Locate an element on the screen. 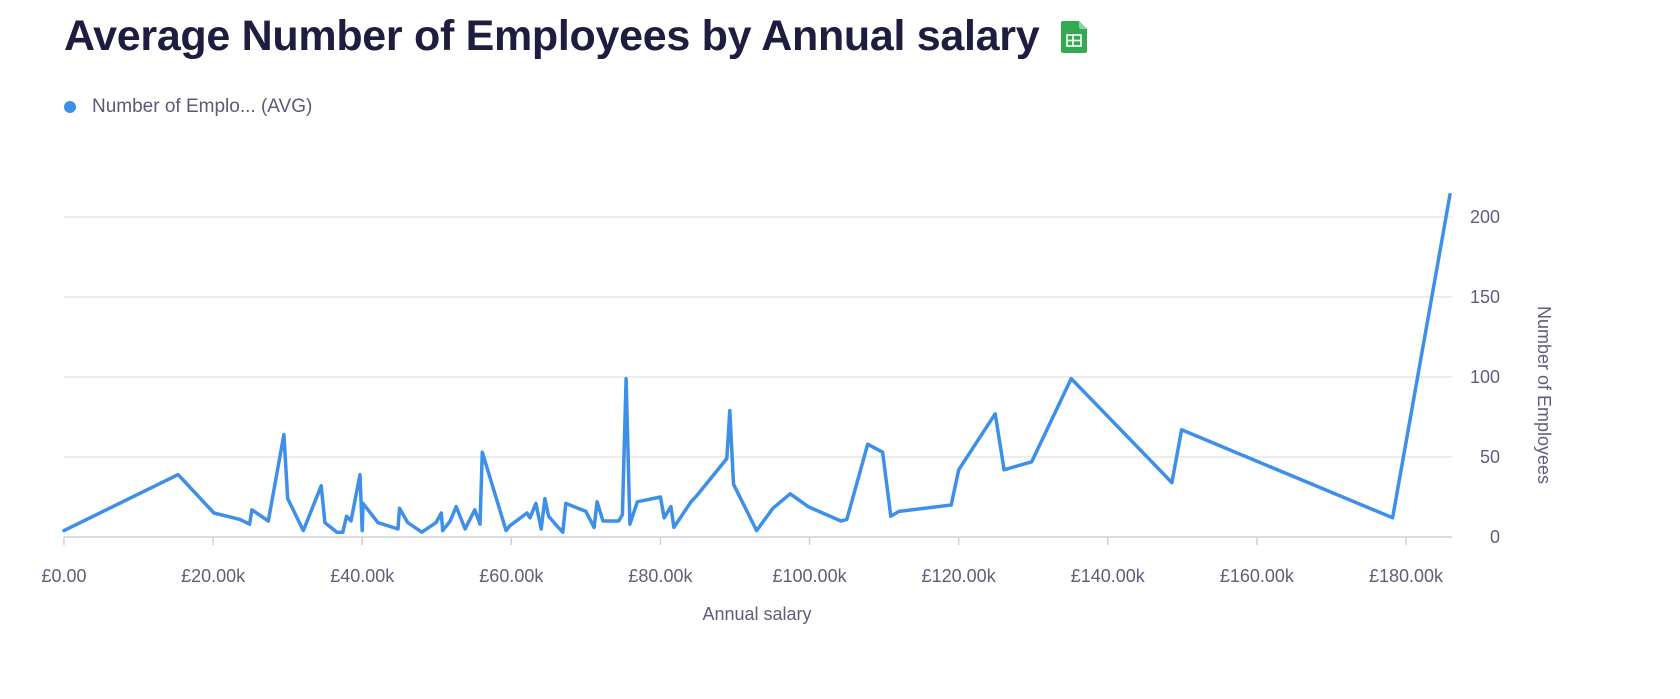  x-tick-label: £60.00k is located at coordinates (511, 576).